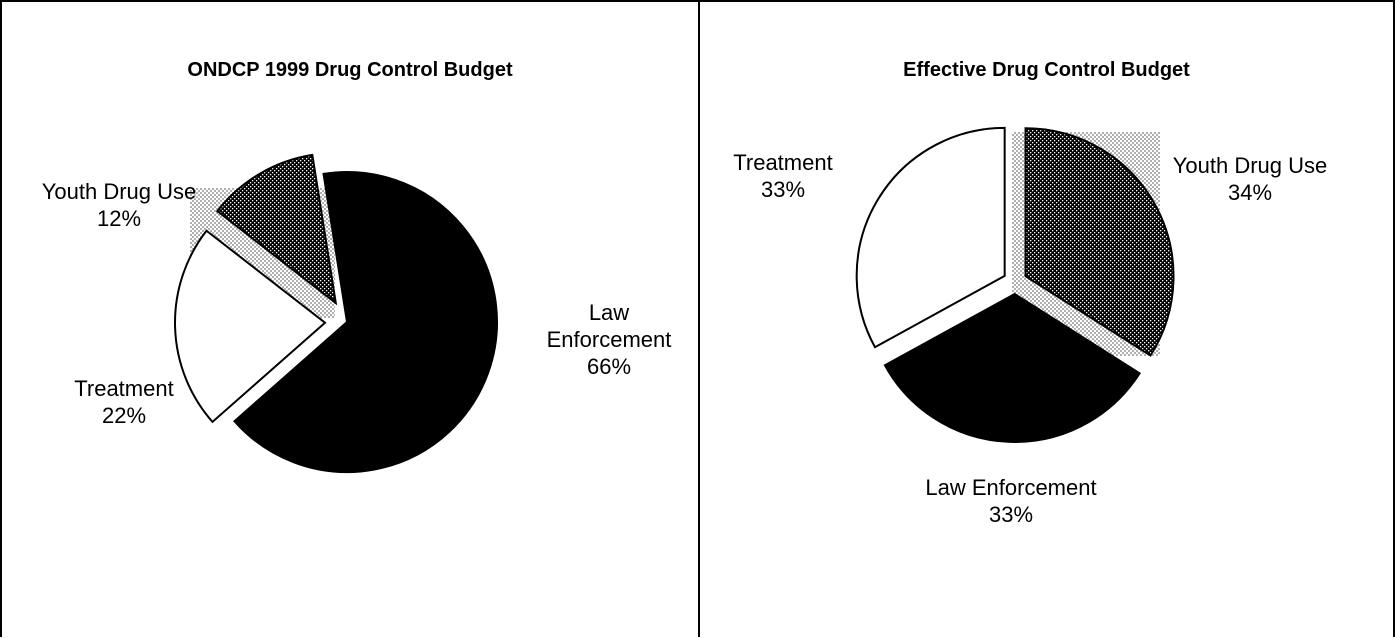 The height and width of the screenshot is (639, 1395). I want to click on chart-title: Effective Drug Control Budget, so click(1046, 70).